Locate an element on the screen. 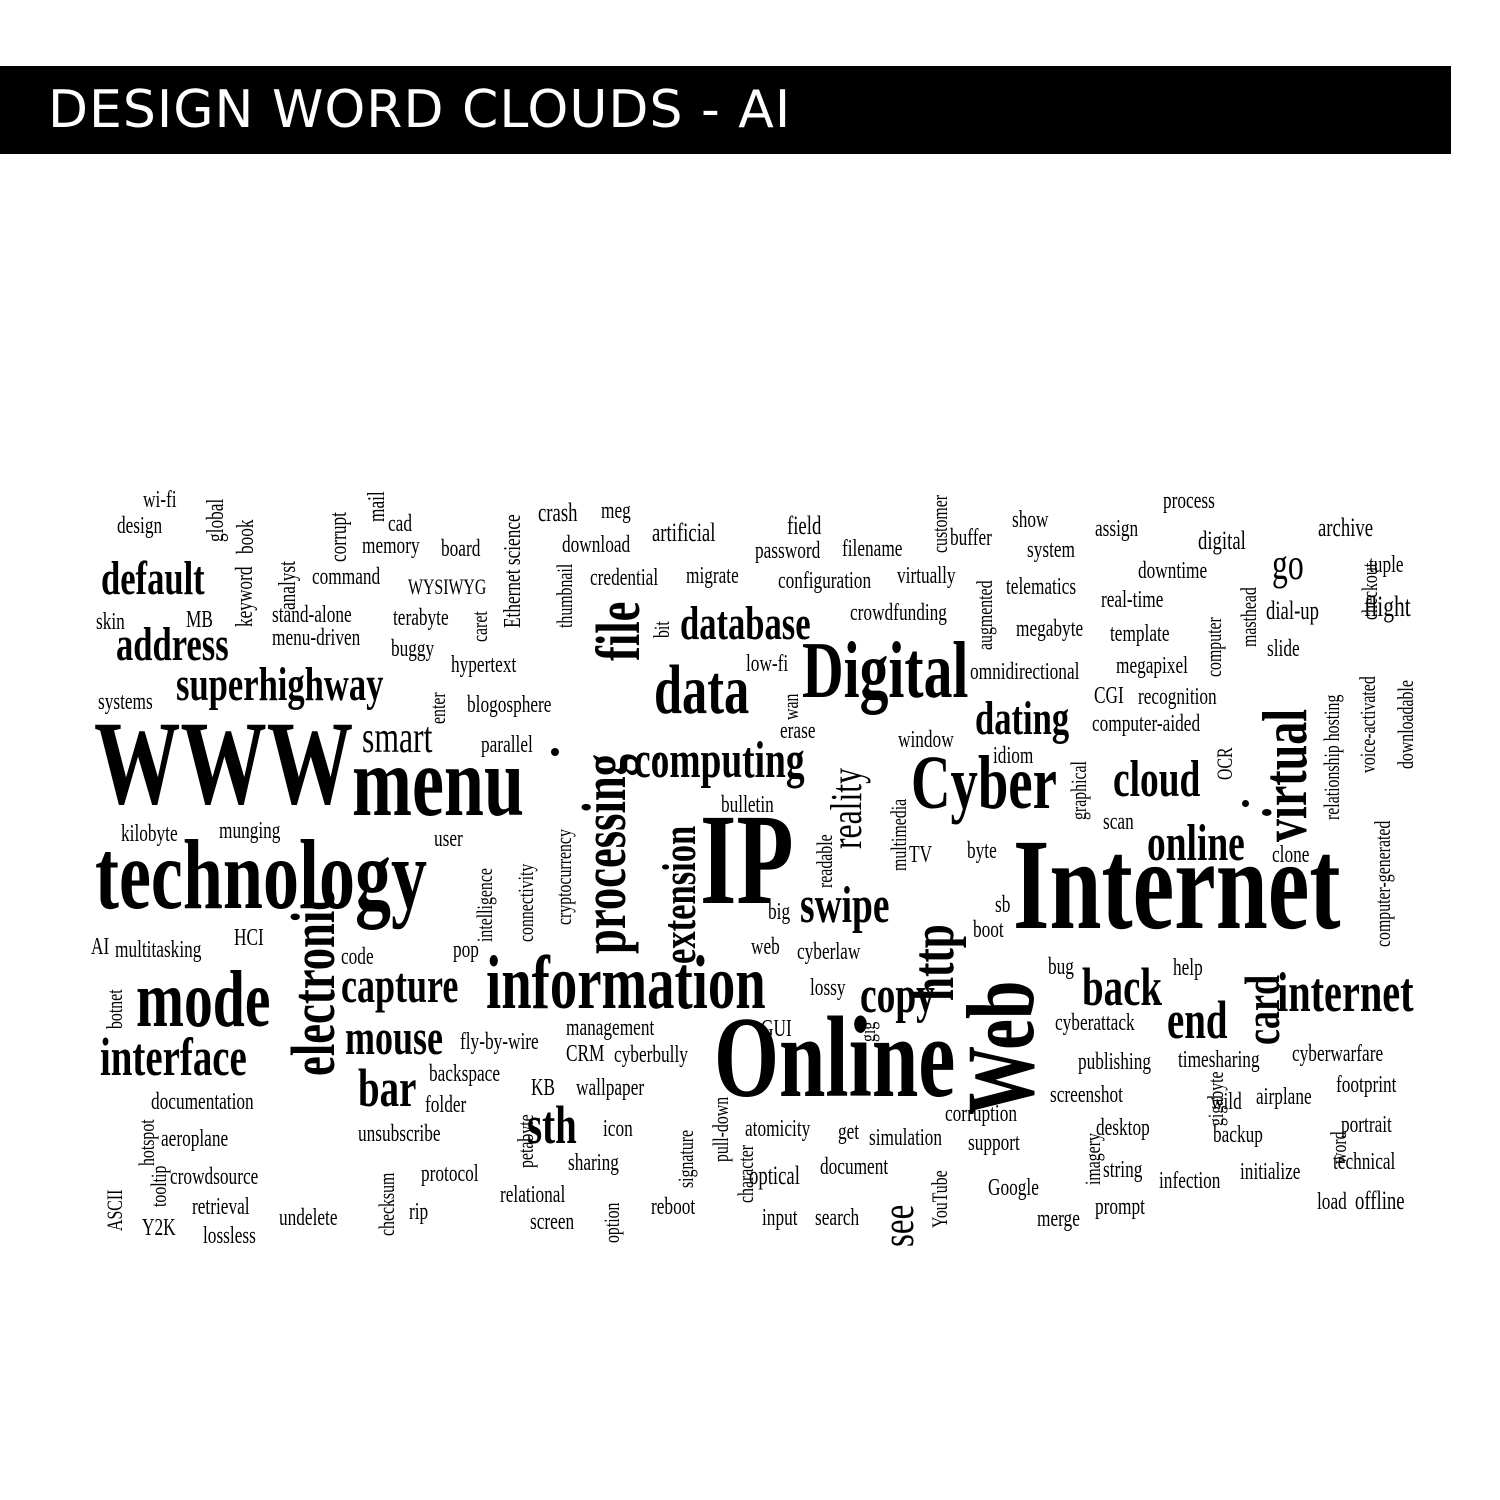 This screenshot has height=1500, width=1500. word-downloadable: downloadable is located at coordinates (1405, 725).